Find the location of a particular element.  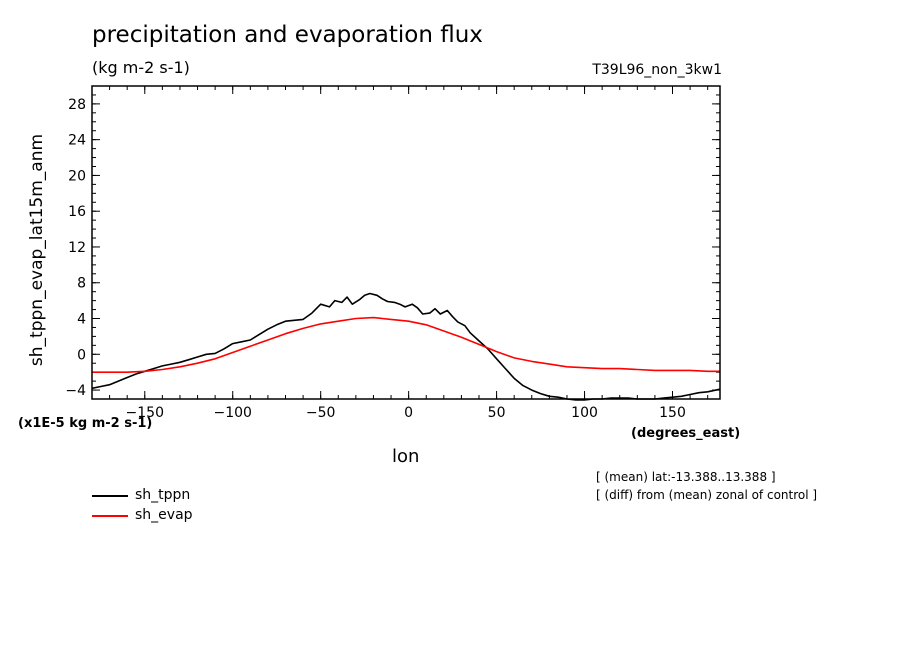

series-line-sh-tppn is located at coordinates (406, 346).